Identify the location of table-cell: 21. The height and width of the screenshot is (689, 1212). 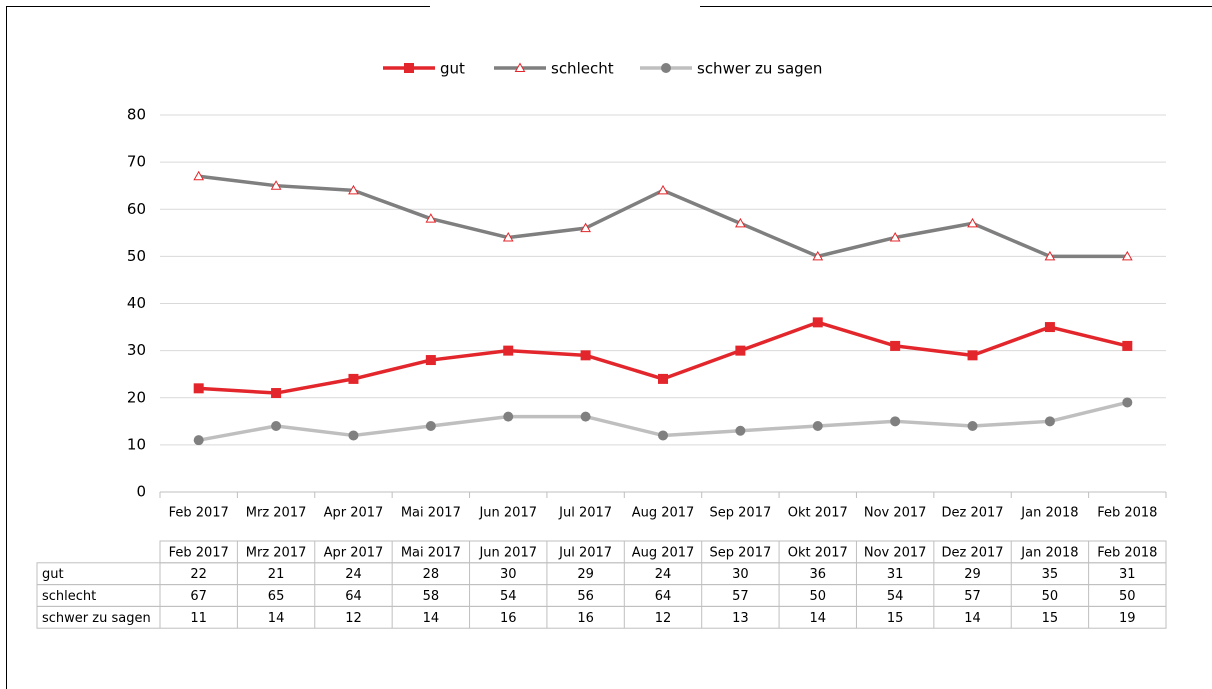
(276, 574).